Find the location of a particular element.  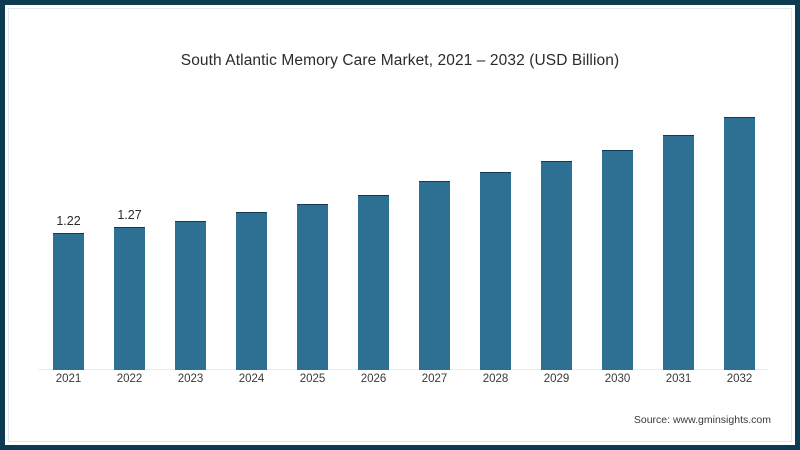

x-tick-label-2032: 2032 is located at coordinates (739, 379).